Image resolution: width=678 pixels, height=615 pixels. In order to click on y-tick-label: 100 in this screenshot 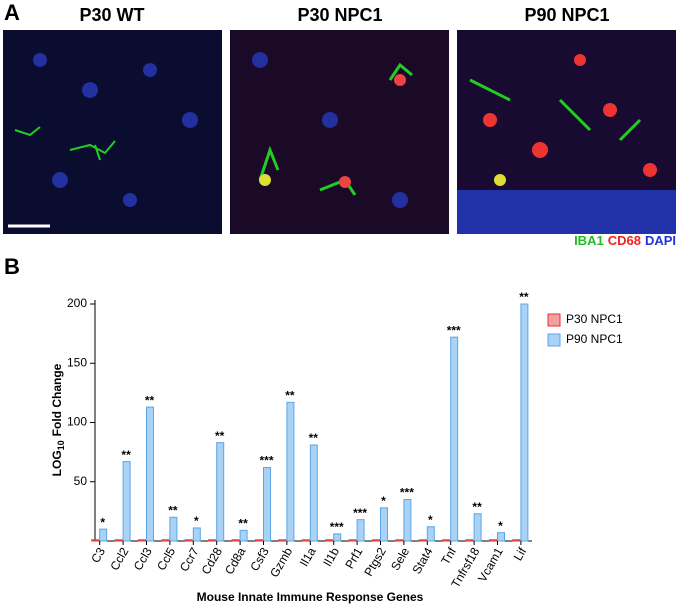, I will do `click(77, 422)`.